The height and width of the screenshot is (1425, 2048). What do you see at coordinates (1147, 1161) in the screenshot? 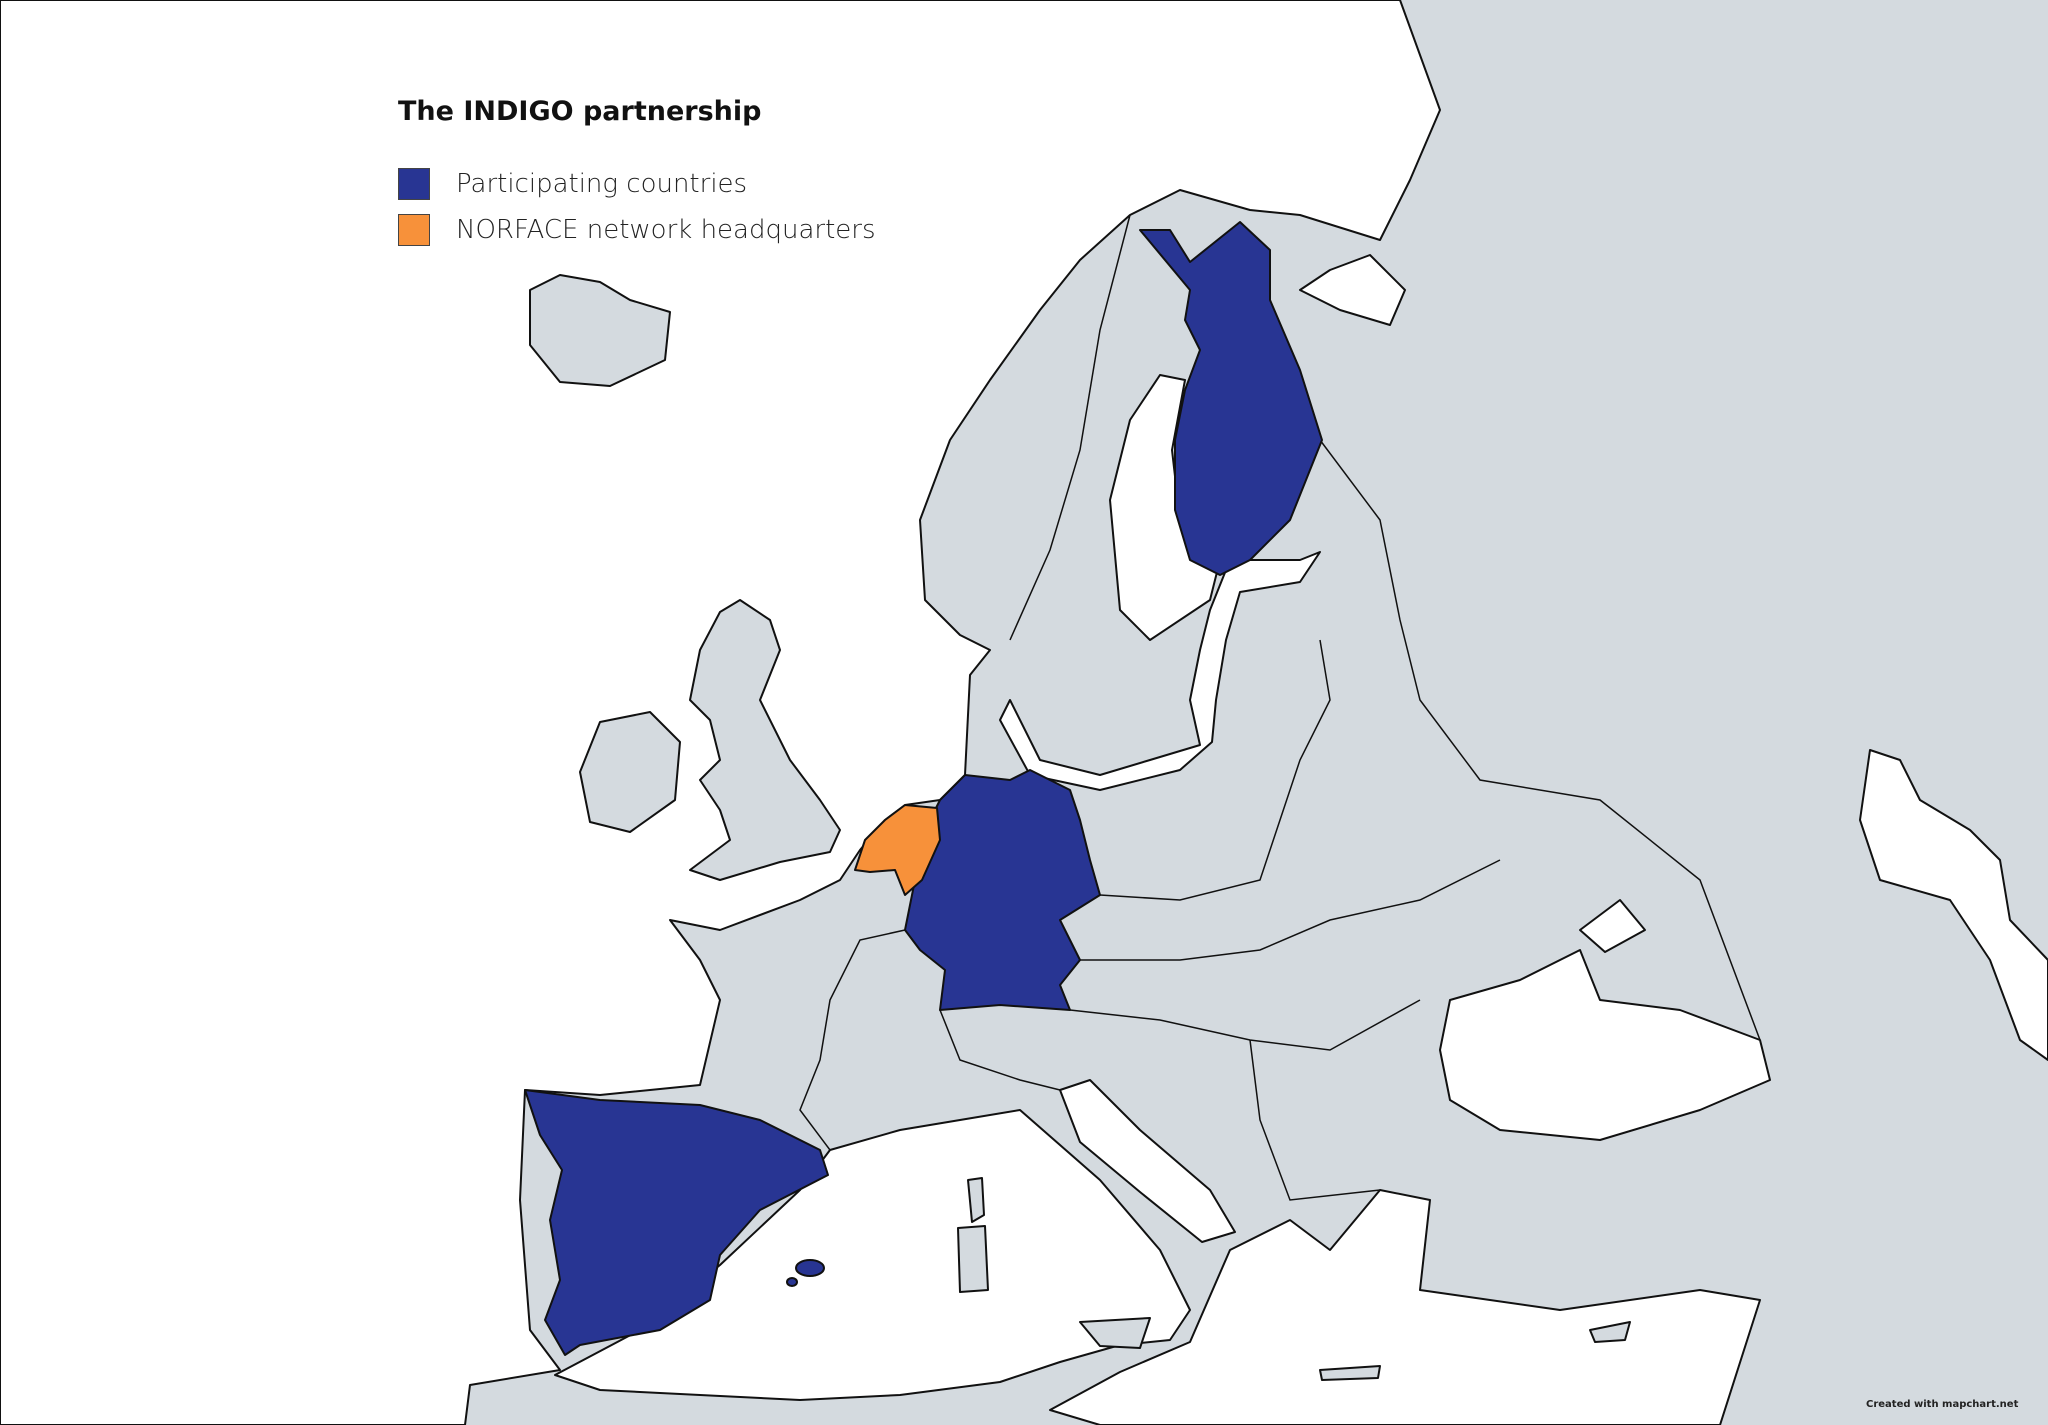
I see `adriatic-sea` at bounding box center [1147, 1161].